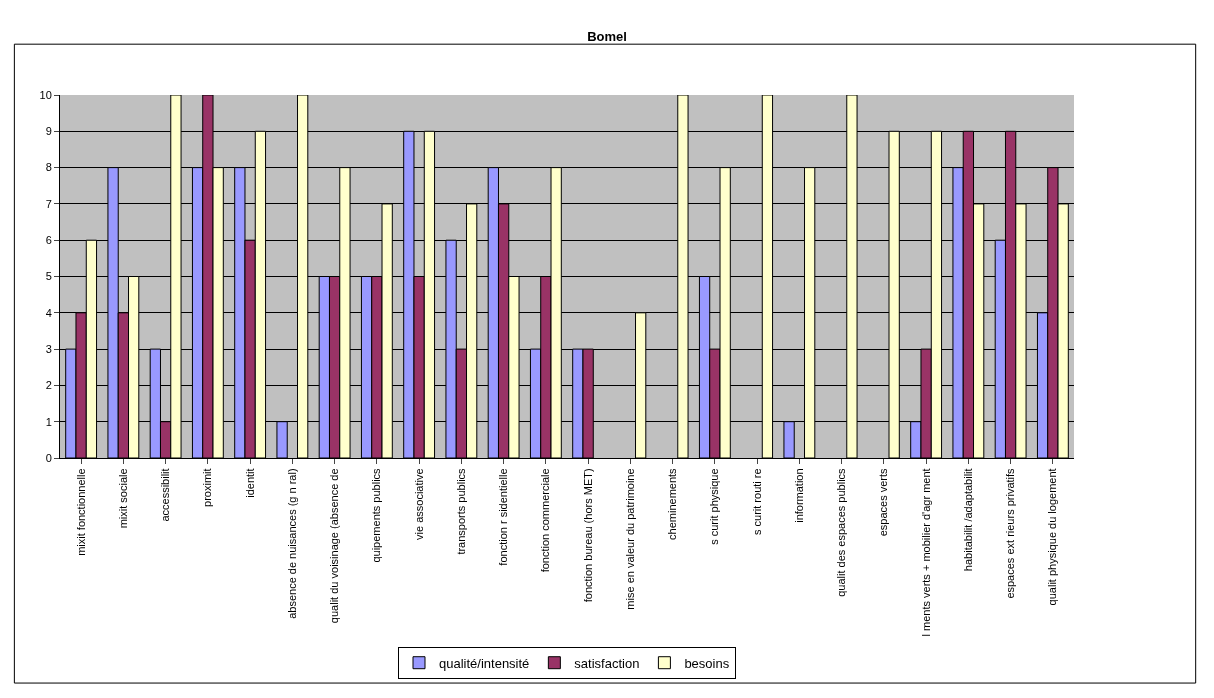  I want to click on x-tick-label: s curit routi re, so click(756, 502).